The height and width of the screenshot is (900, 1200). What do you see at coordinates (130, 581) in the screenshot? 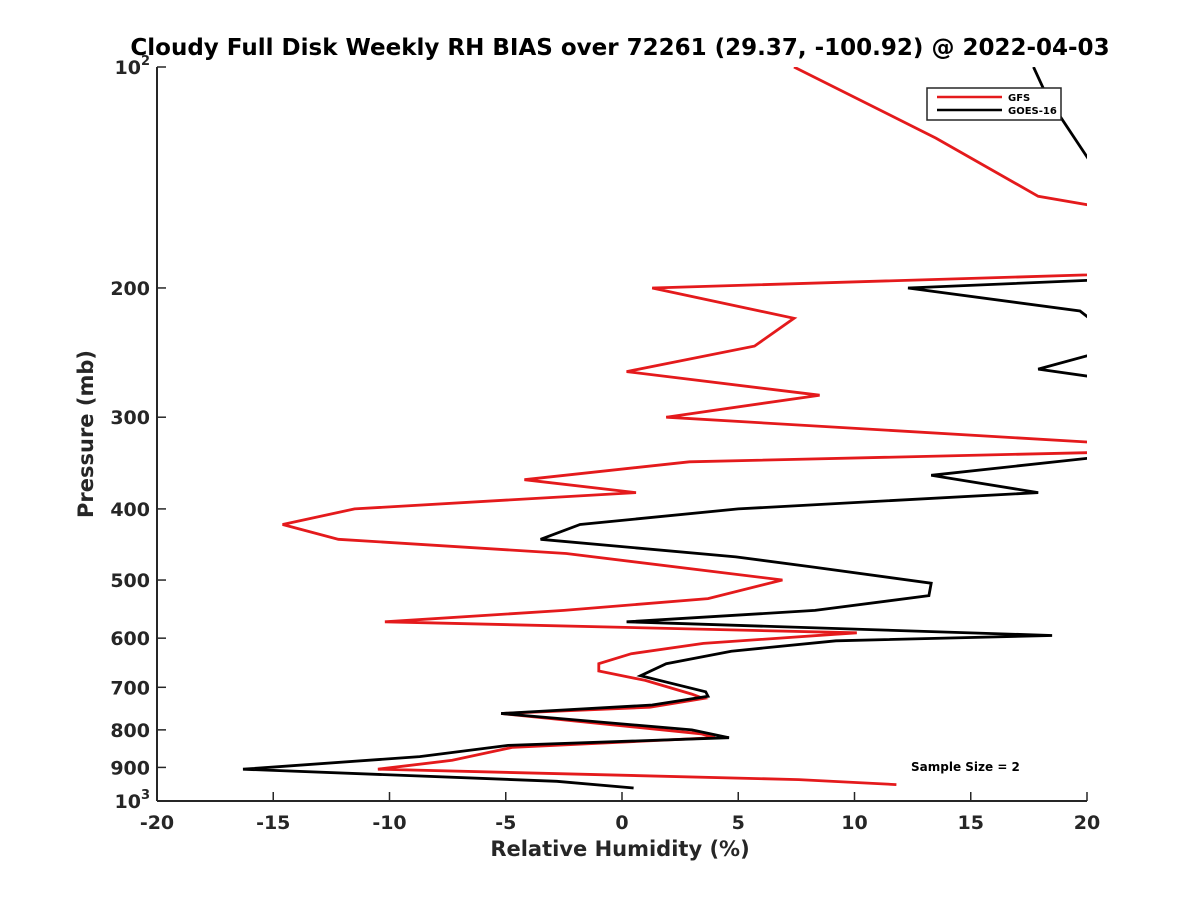
I see `y-tick-label: 500` at bounding box center [130, 581].